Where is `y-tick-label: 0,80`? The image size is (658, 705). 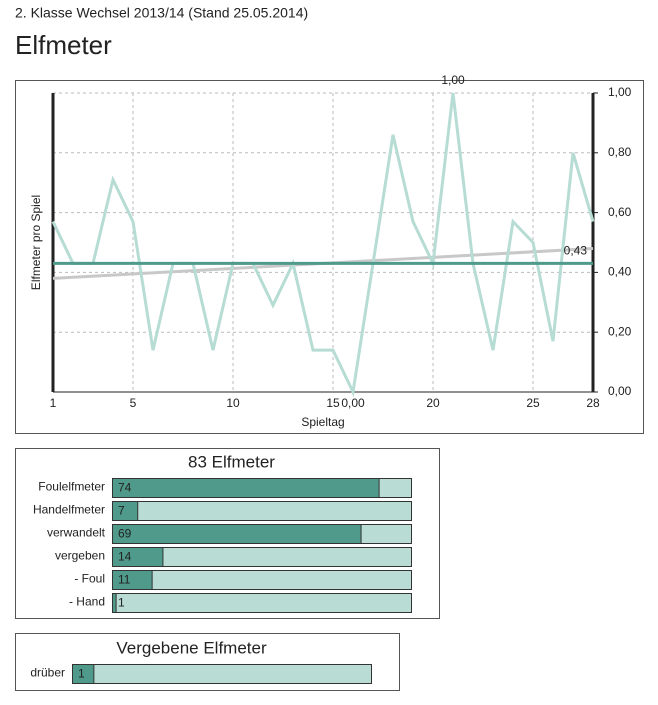 y-tick-label: 0,80 is located at coordinates (620, 152).